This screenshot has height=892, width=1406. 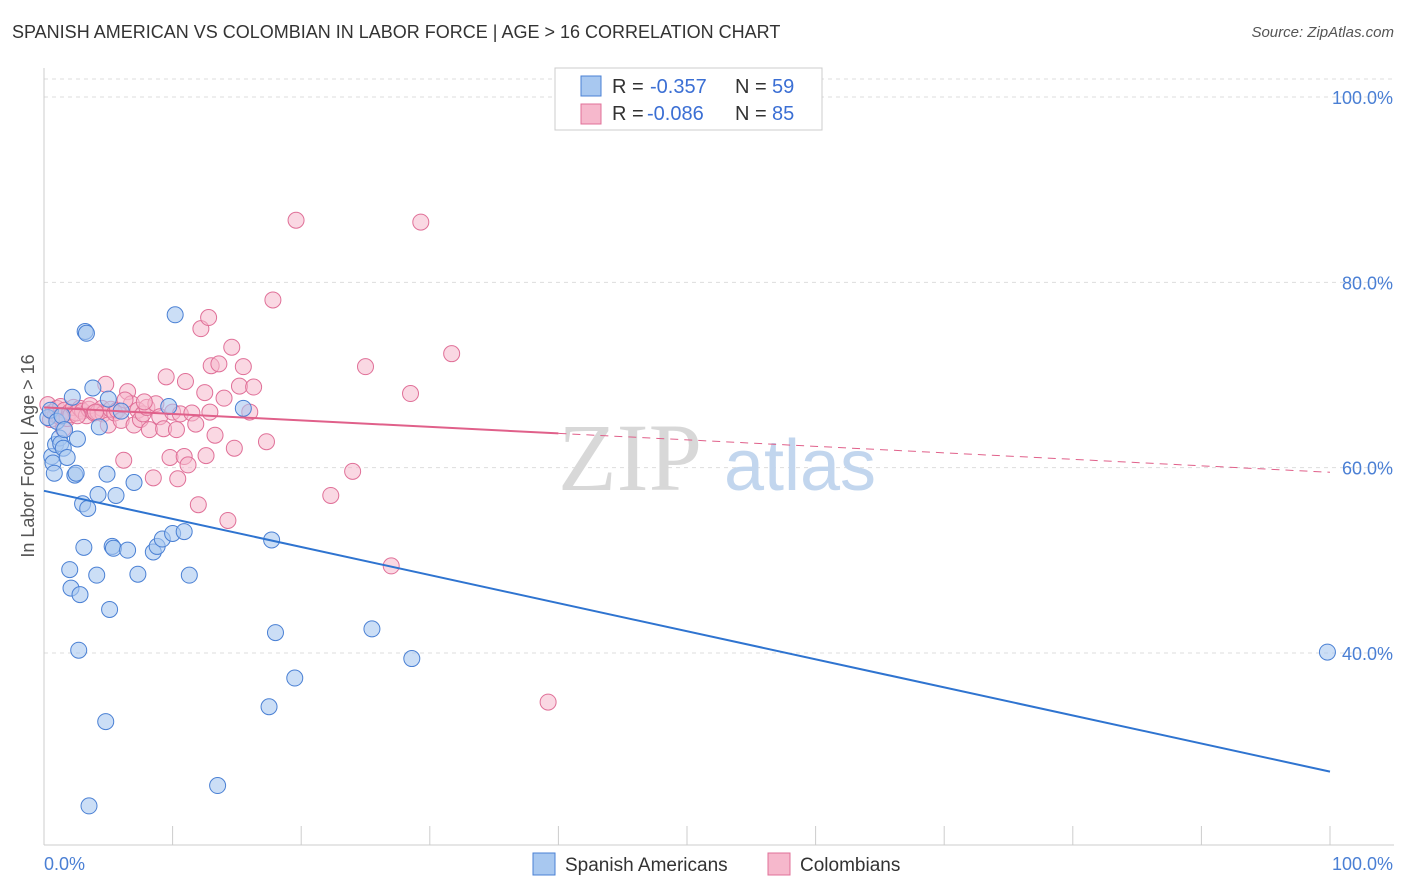 I want to click on y-tick-label: 80.0%, so click(x=1367, y=283).